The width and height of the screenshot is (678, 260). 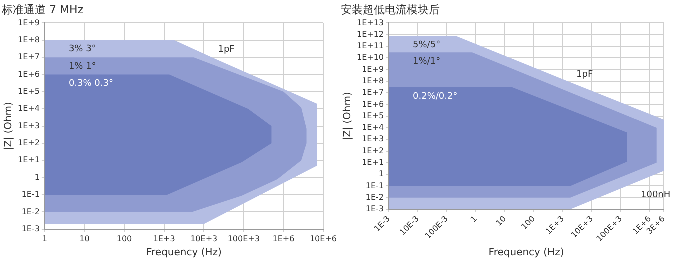 I want to click on y-tick-label: 1E+11, so click(x=370, y=46).